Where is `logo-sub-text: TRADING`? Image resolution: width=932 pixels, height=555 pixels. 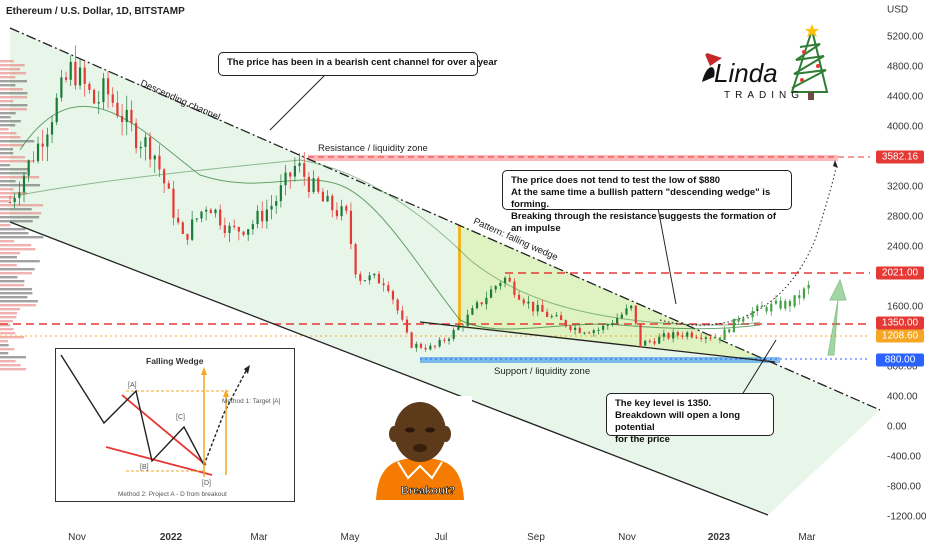
logo-sub-text: TRADING is located at coordinates (764, 95).